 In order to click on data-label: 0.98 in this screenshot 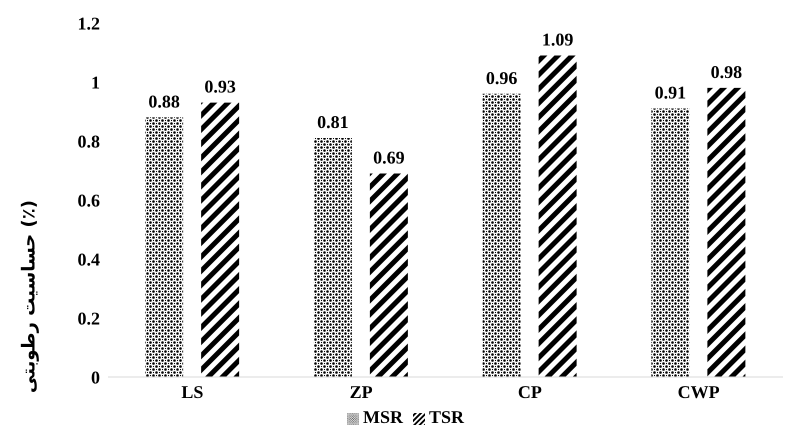, I will do `click(726, 72)`.